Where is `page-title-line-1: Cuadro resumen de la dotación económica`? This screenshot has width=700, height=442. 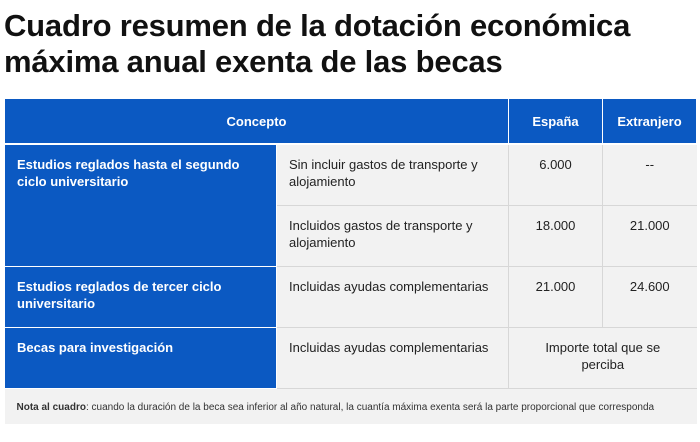
page-title-line-1: Cuadro resumen de la dotación económica is located at coordinates (317, 25).